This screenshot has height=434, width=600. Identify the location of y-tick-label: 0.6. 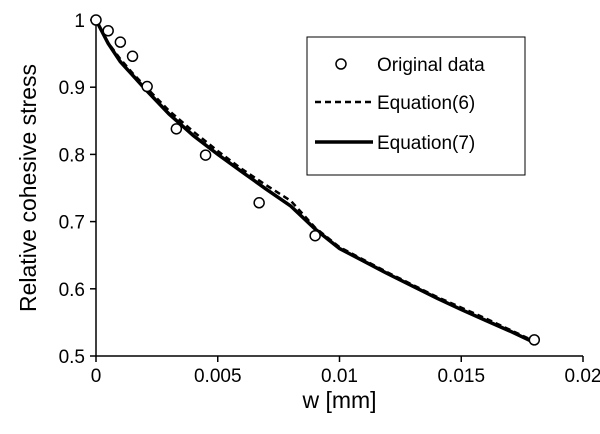
(72, 290).